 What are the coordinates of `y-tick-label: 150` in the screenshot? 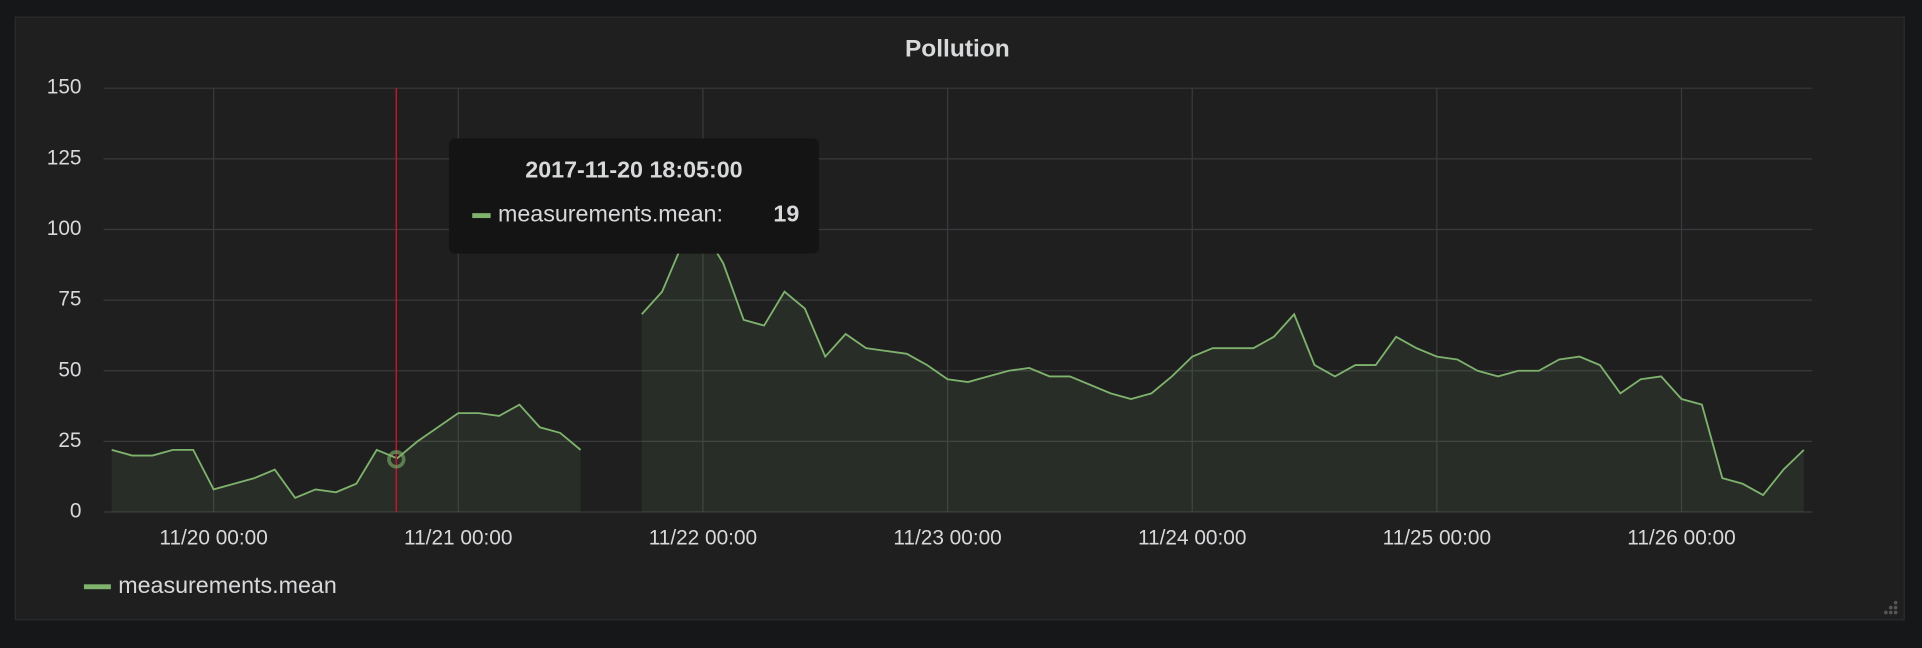 It's located at (64, 87).